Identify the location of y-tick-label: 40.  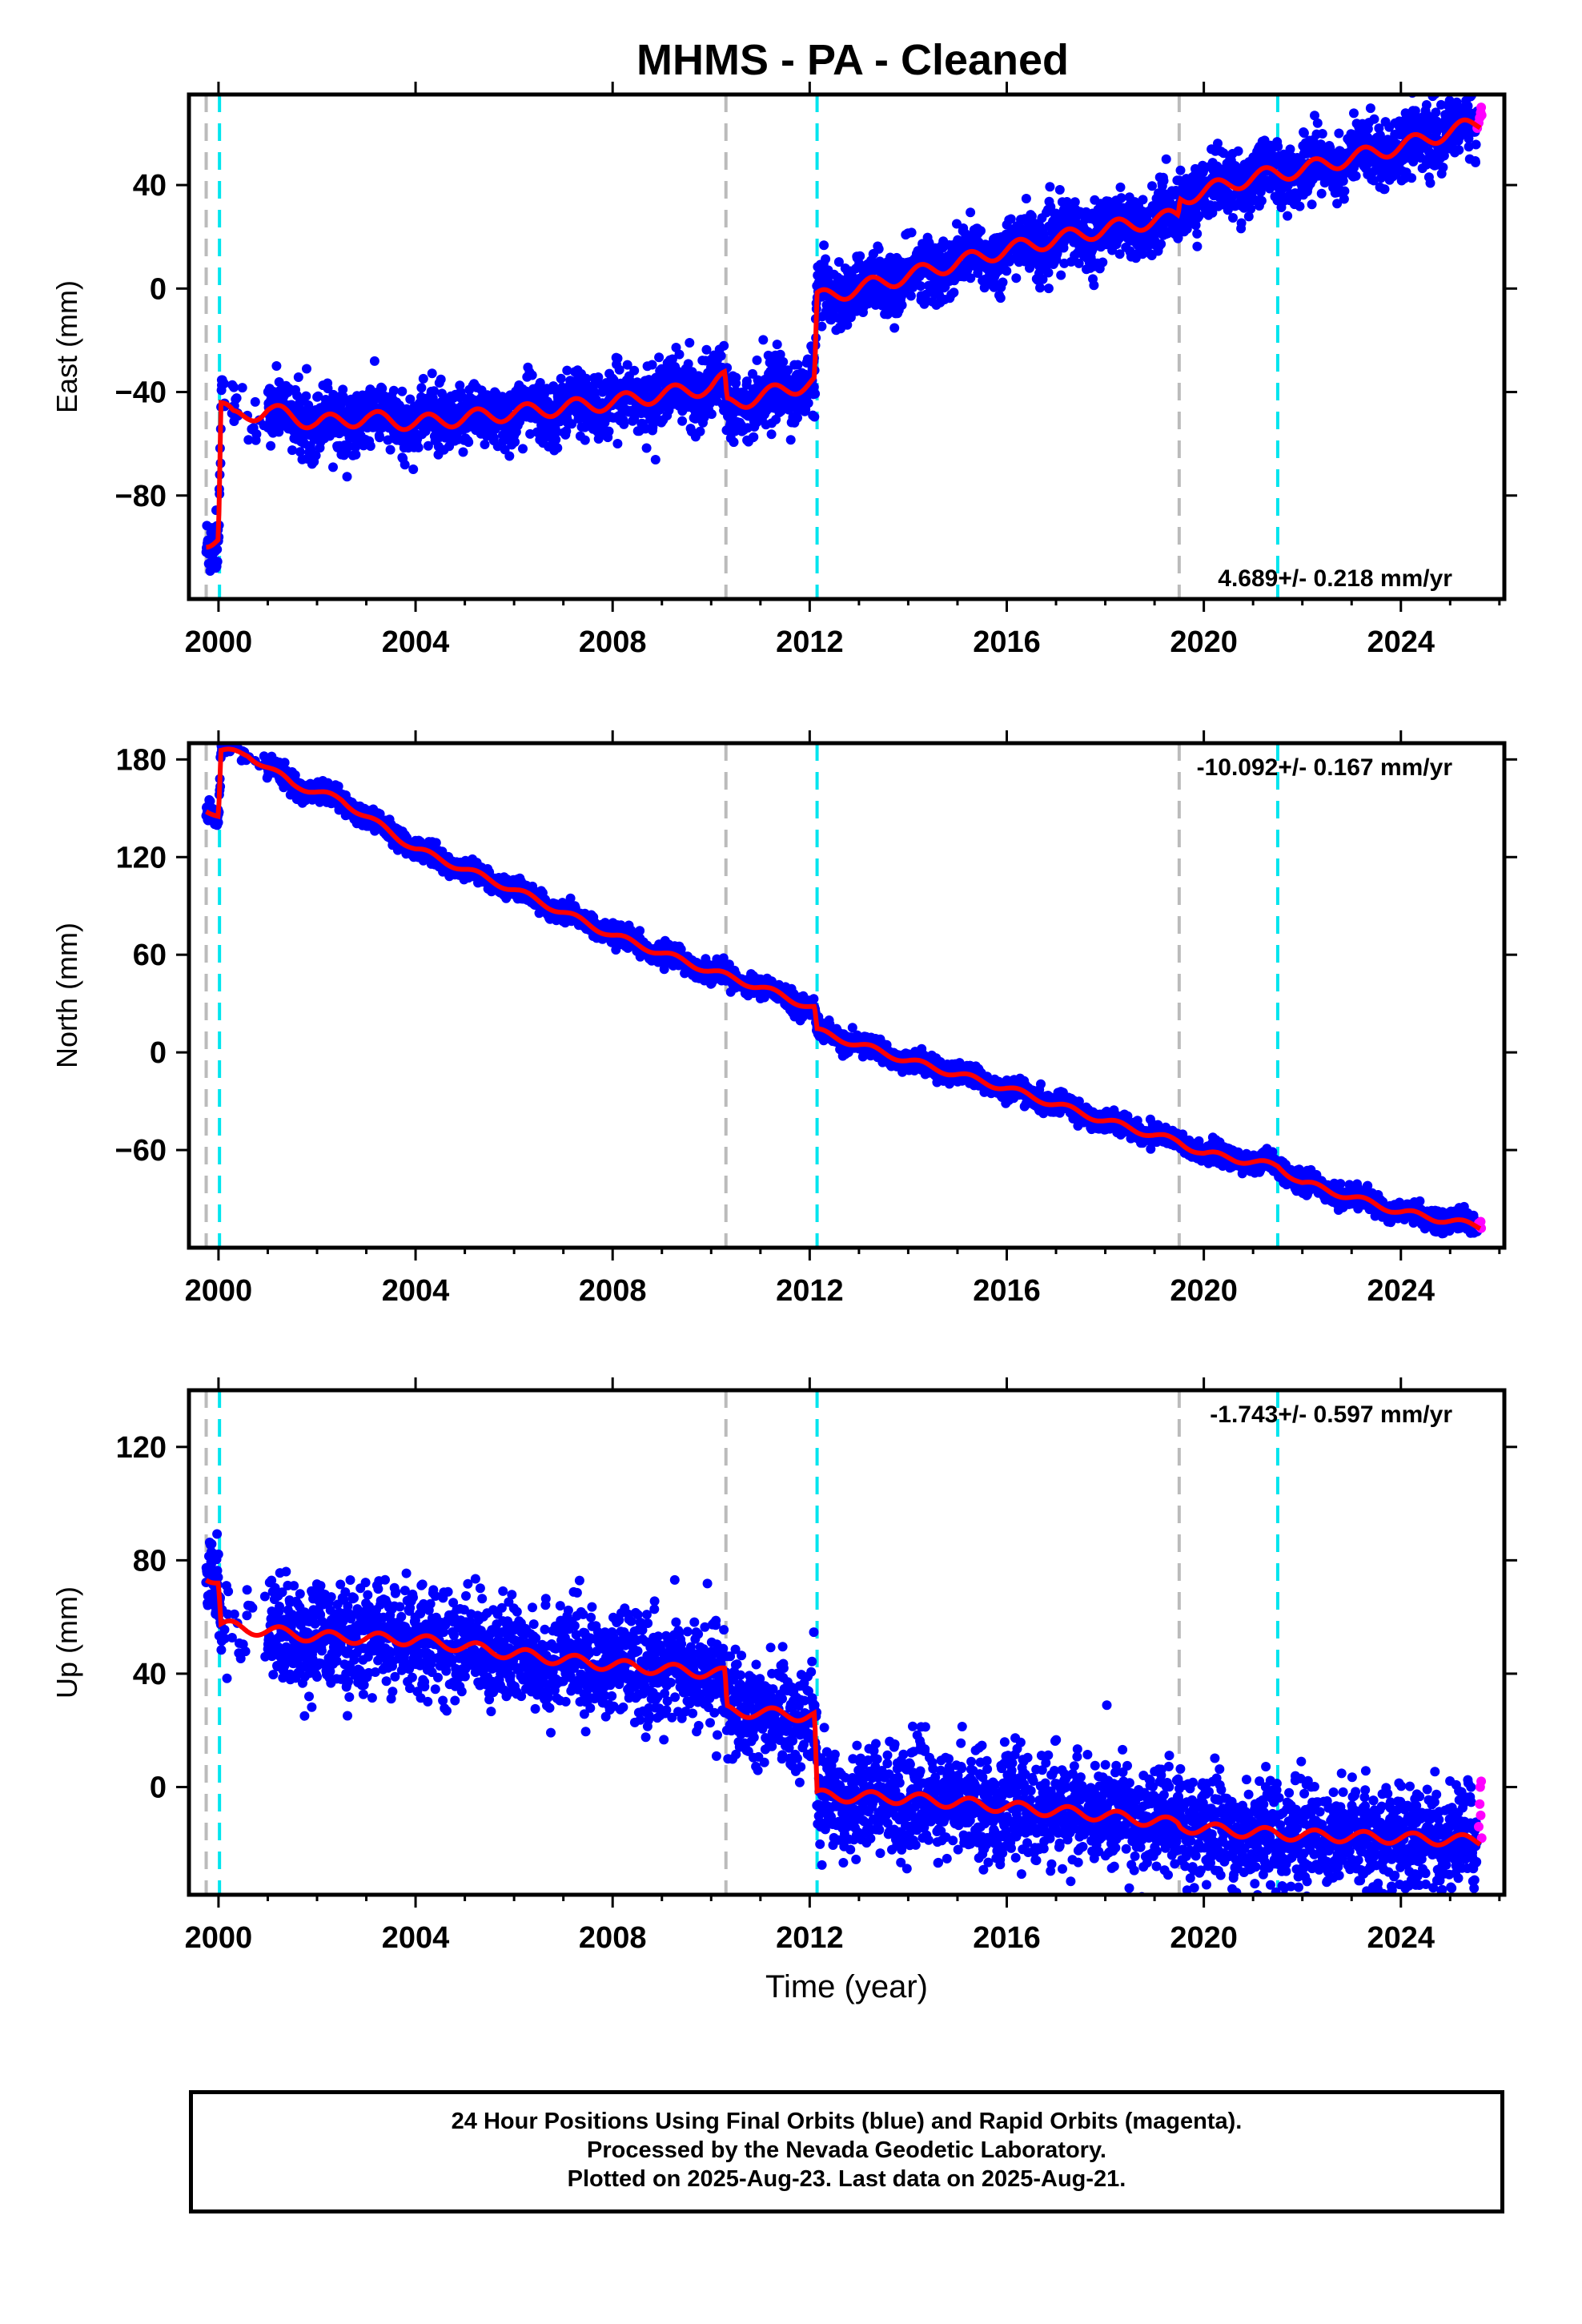
(150, 186).